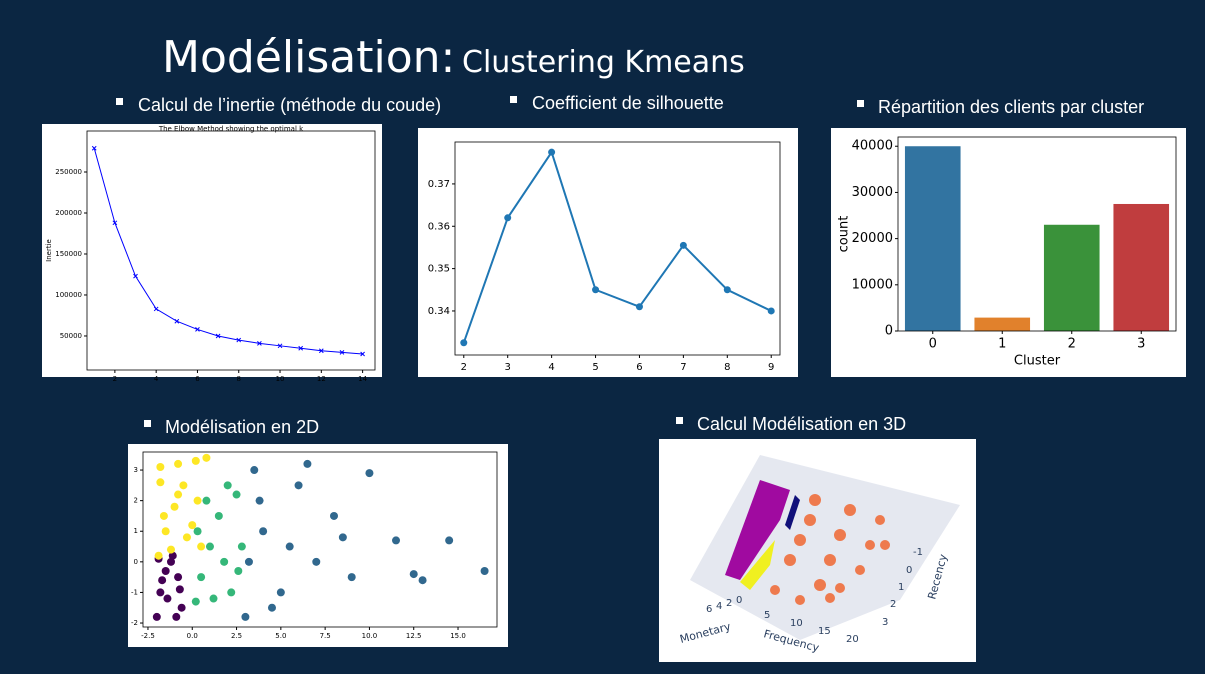  What do you see at coordinates (872, 146) in the screenshot?
I see `y-tick-label: 40000` at bounding box center [872, 146].